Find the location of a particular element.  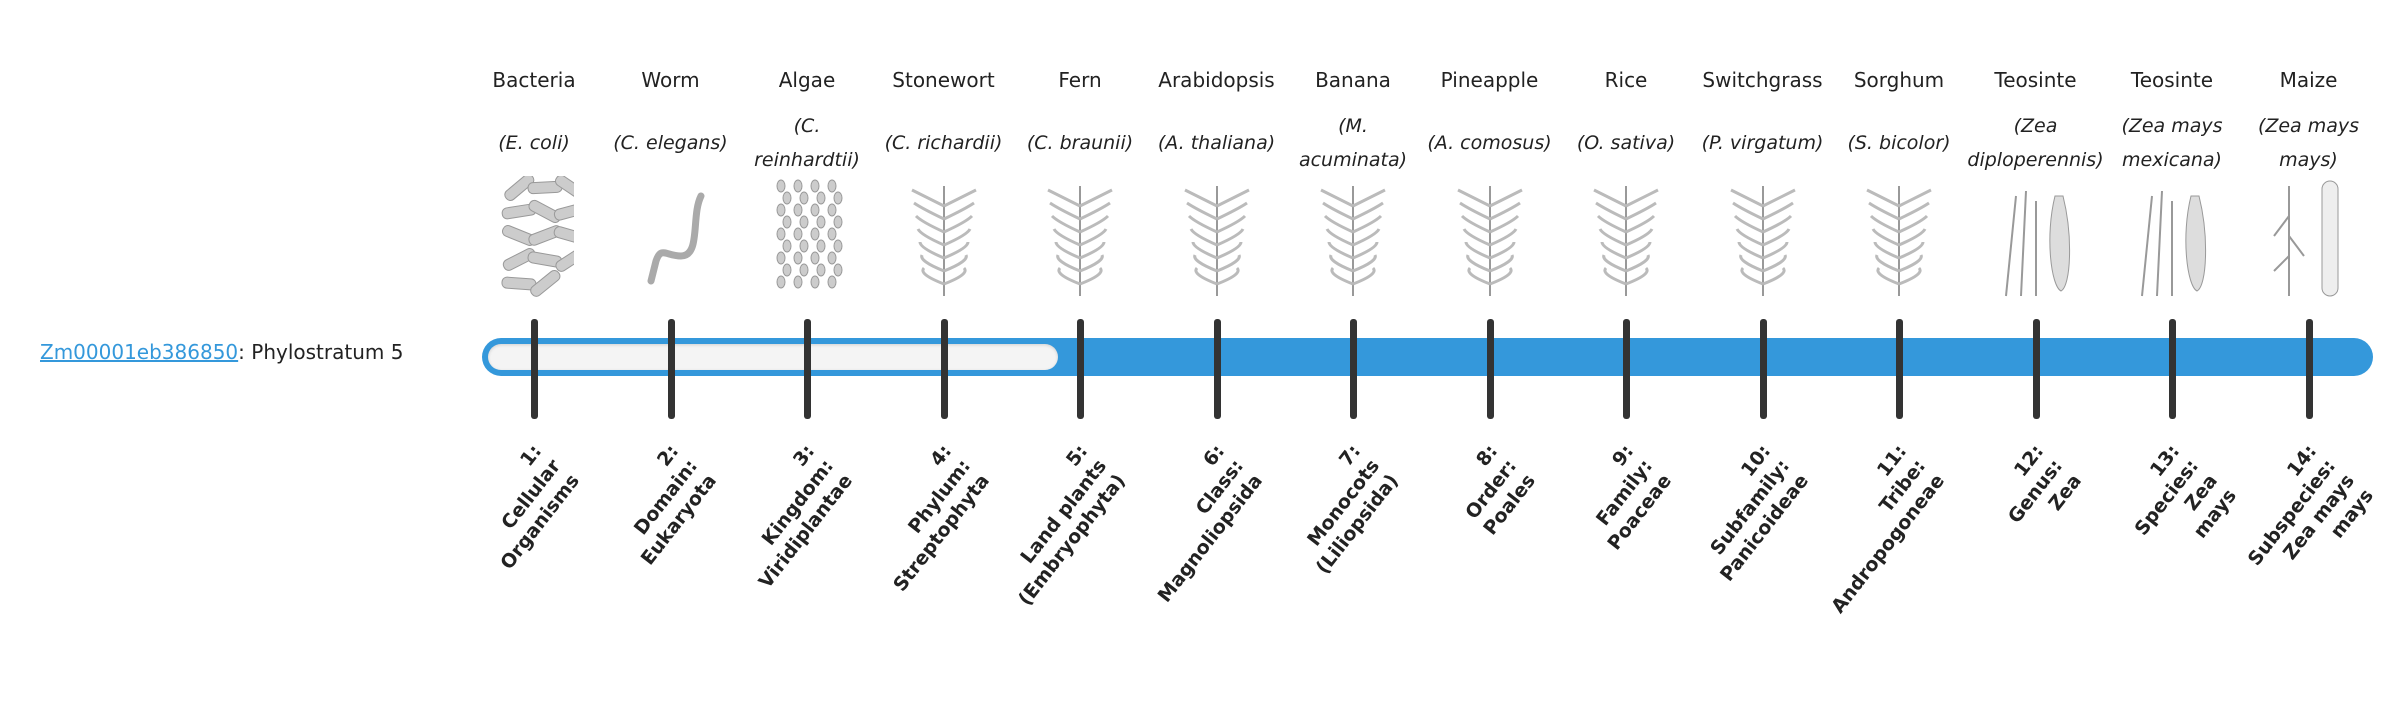

maize-icon is located at coordinates (2309, 237).